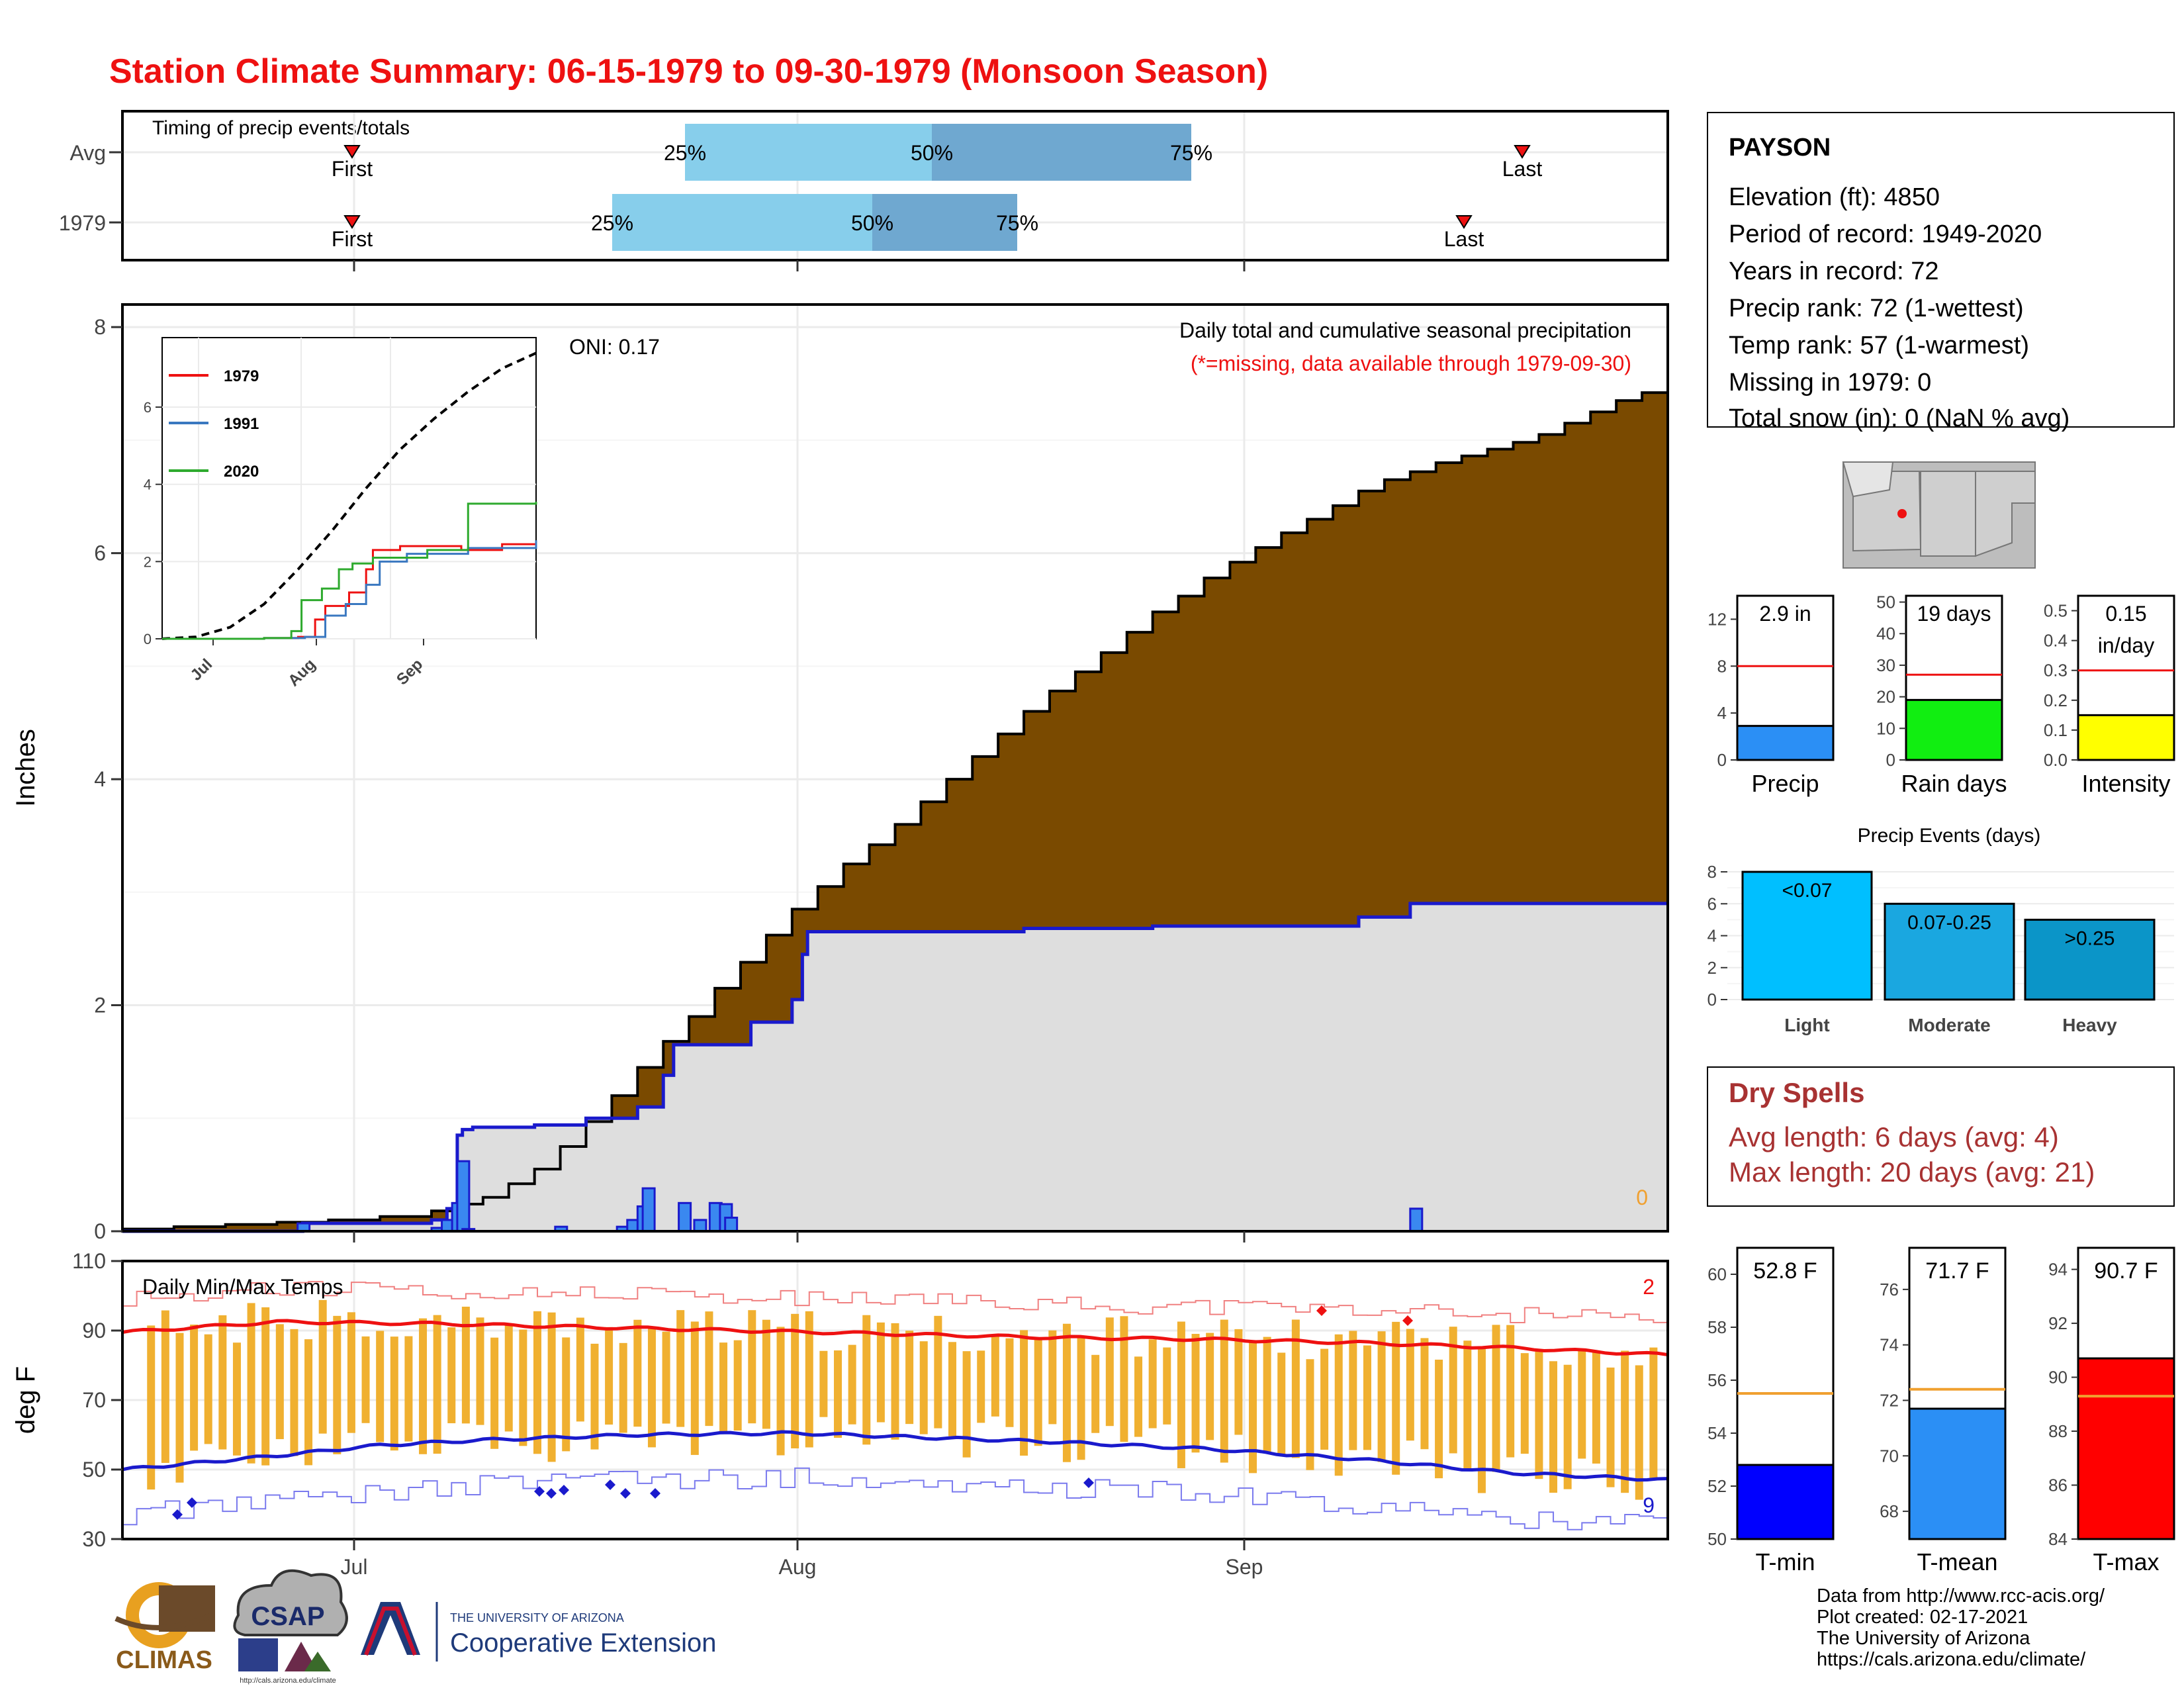 This screenshot has width=2184, height=1688. What do you see at coordinates (798, 1567) in the screenshot?
I see `temp-xtick-label: Aug` at bounding box center [798, 1567].